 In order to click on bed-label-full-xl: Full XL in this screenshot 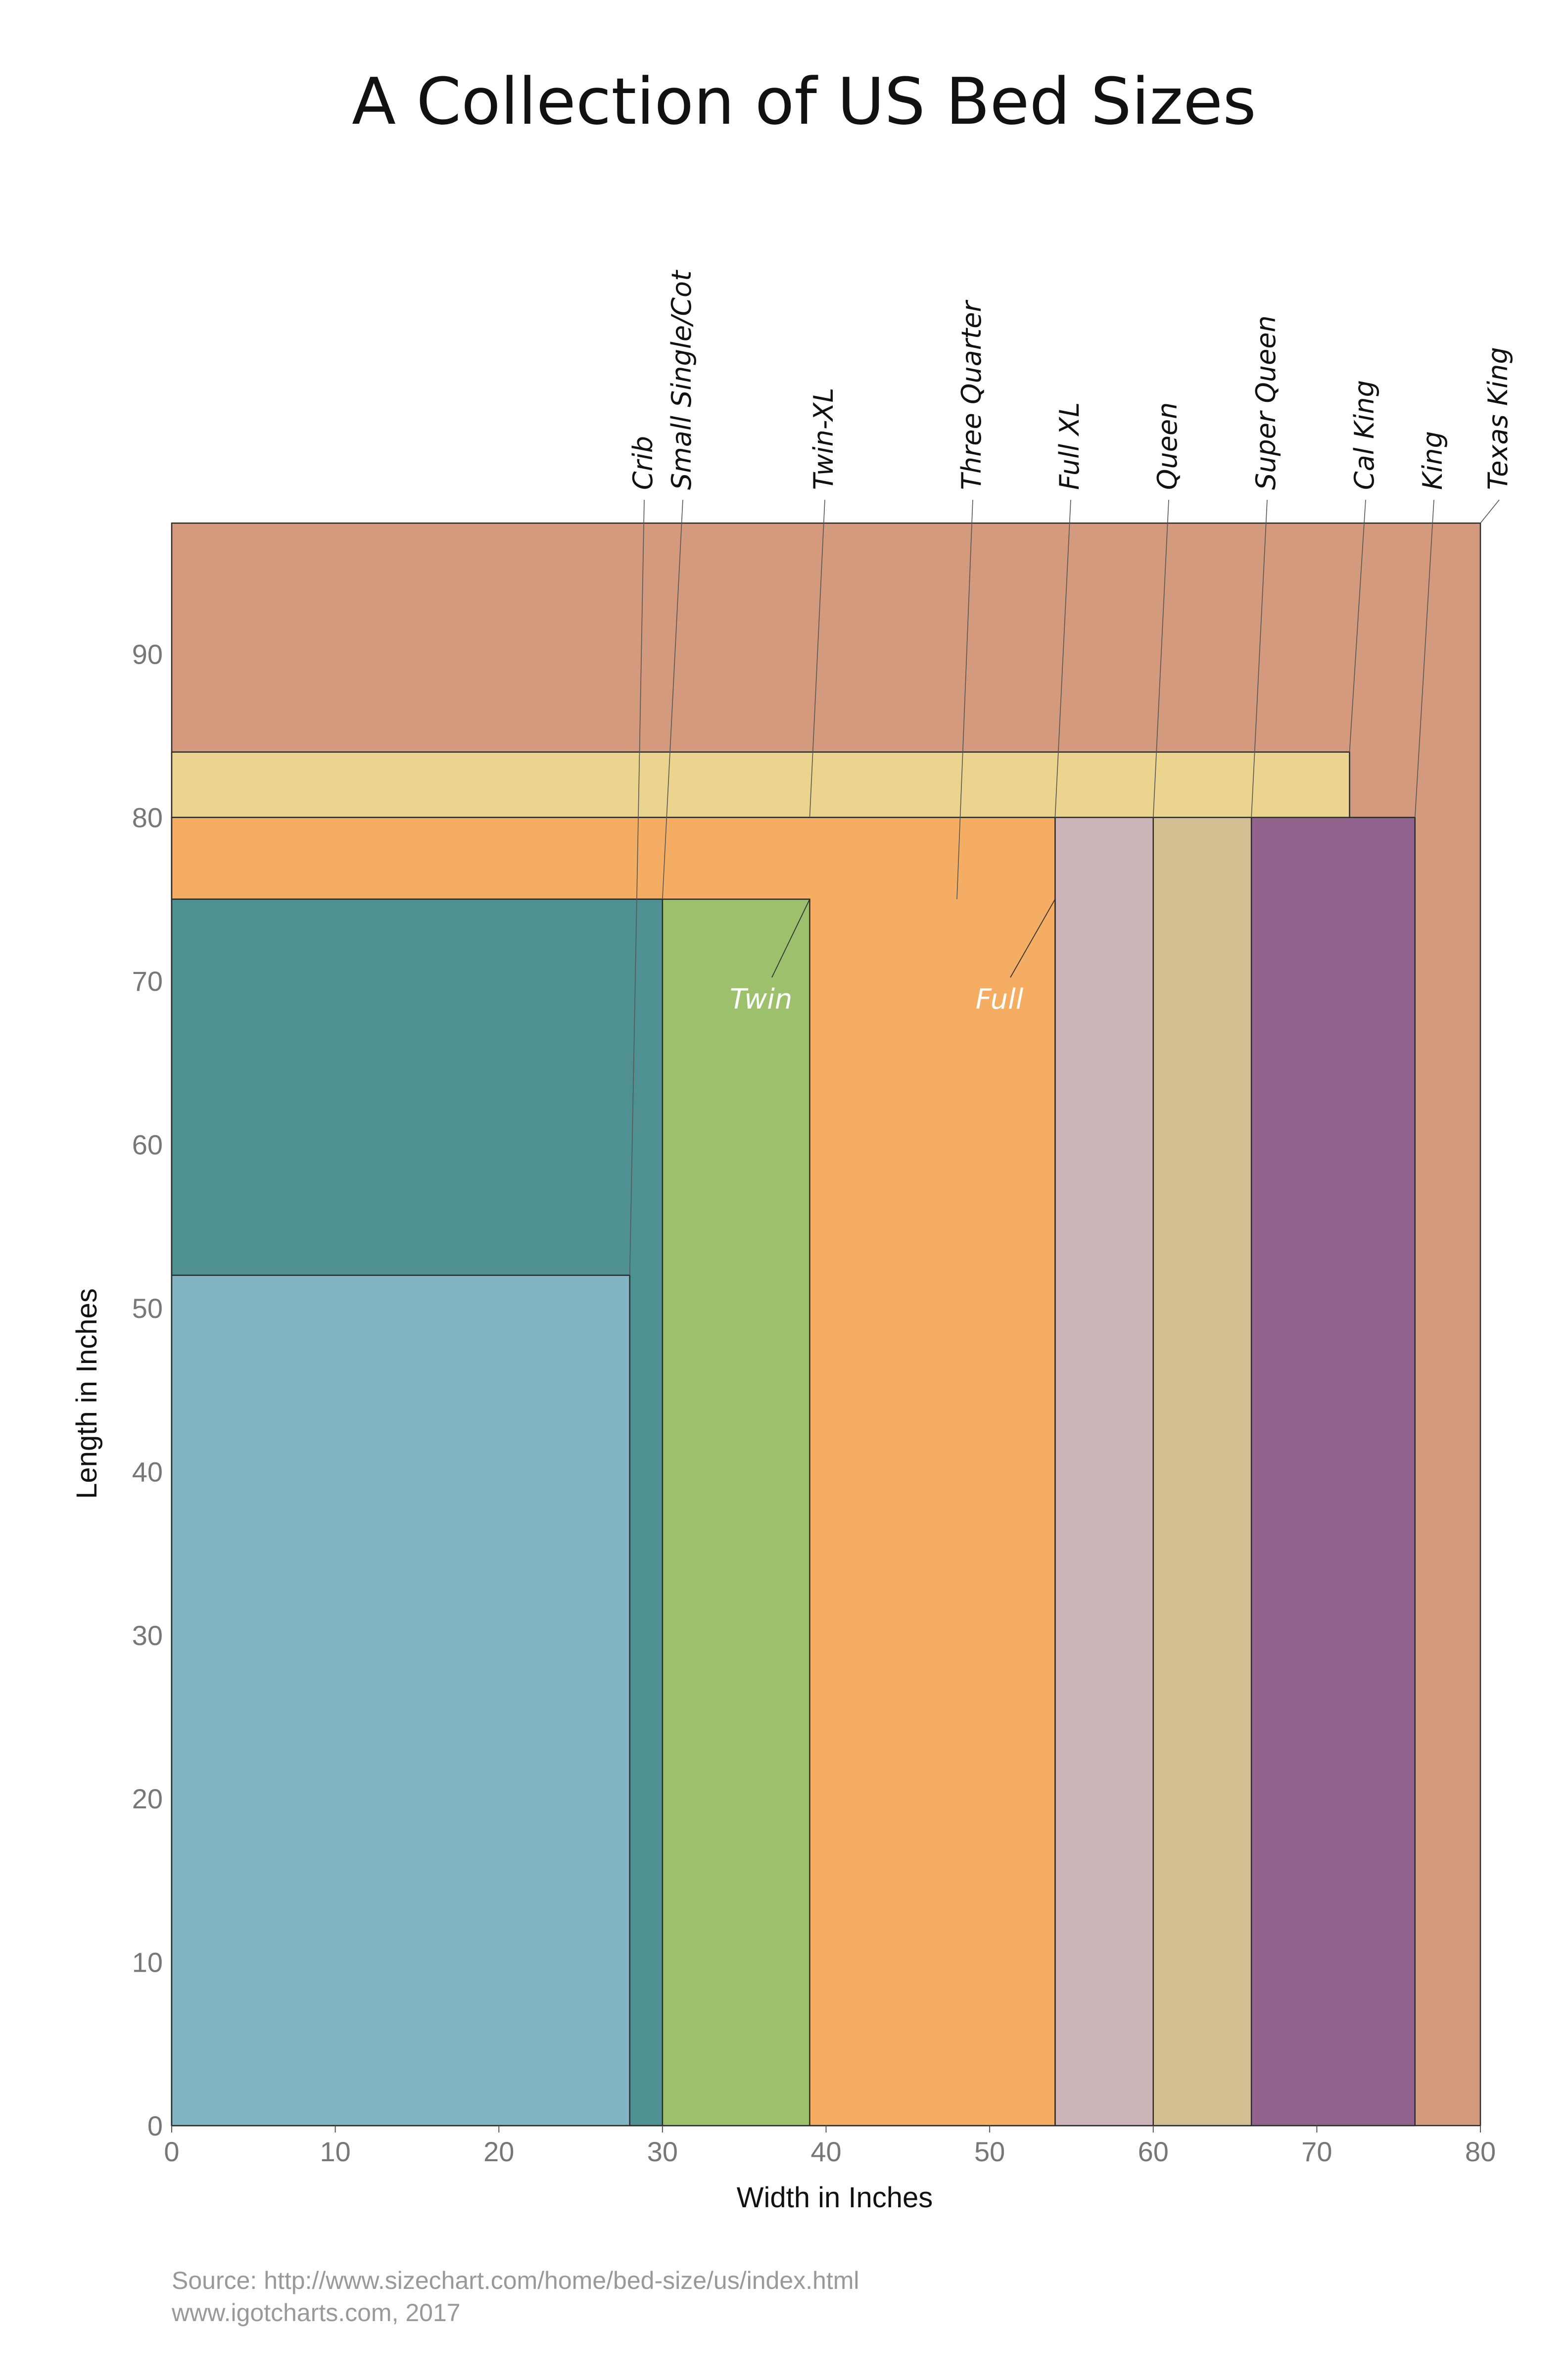, I will do `click(1069, 446)`.